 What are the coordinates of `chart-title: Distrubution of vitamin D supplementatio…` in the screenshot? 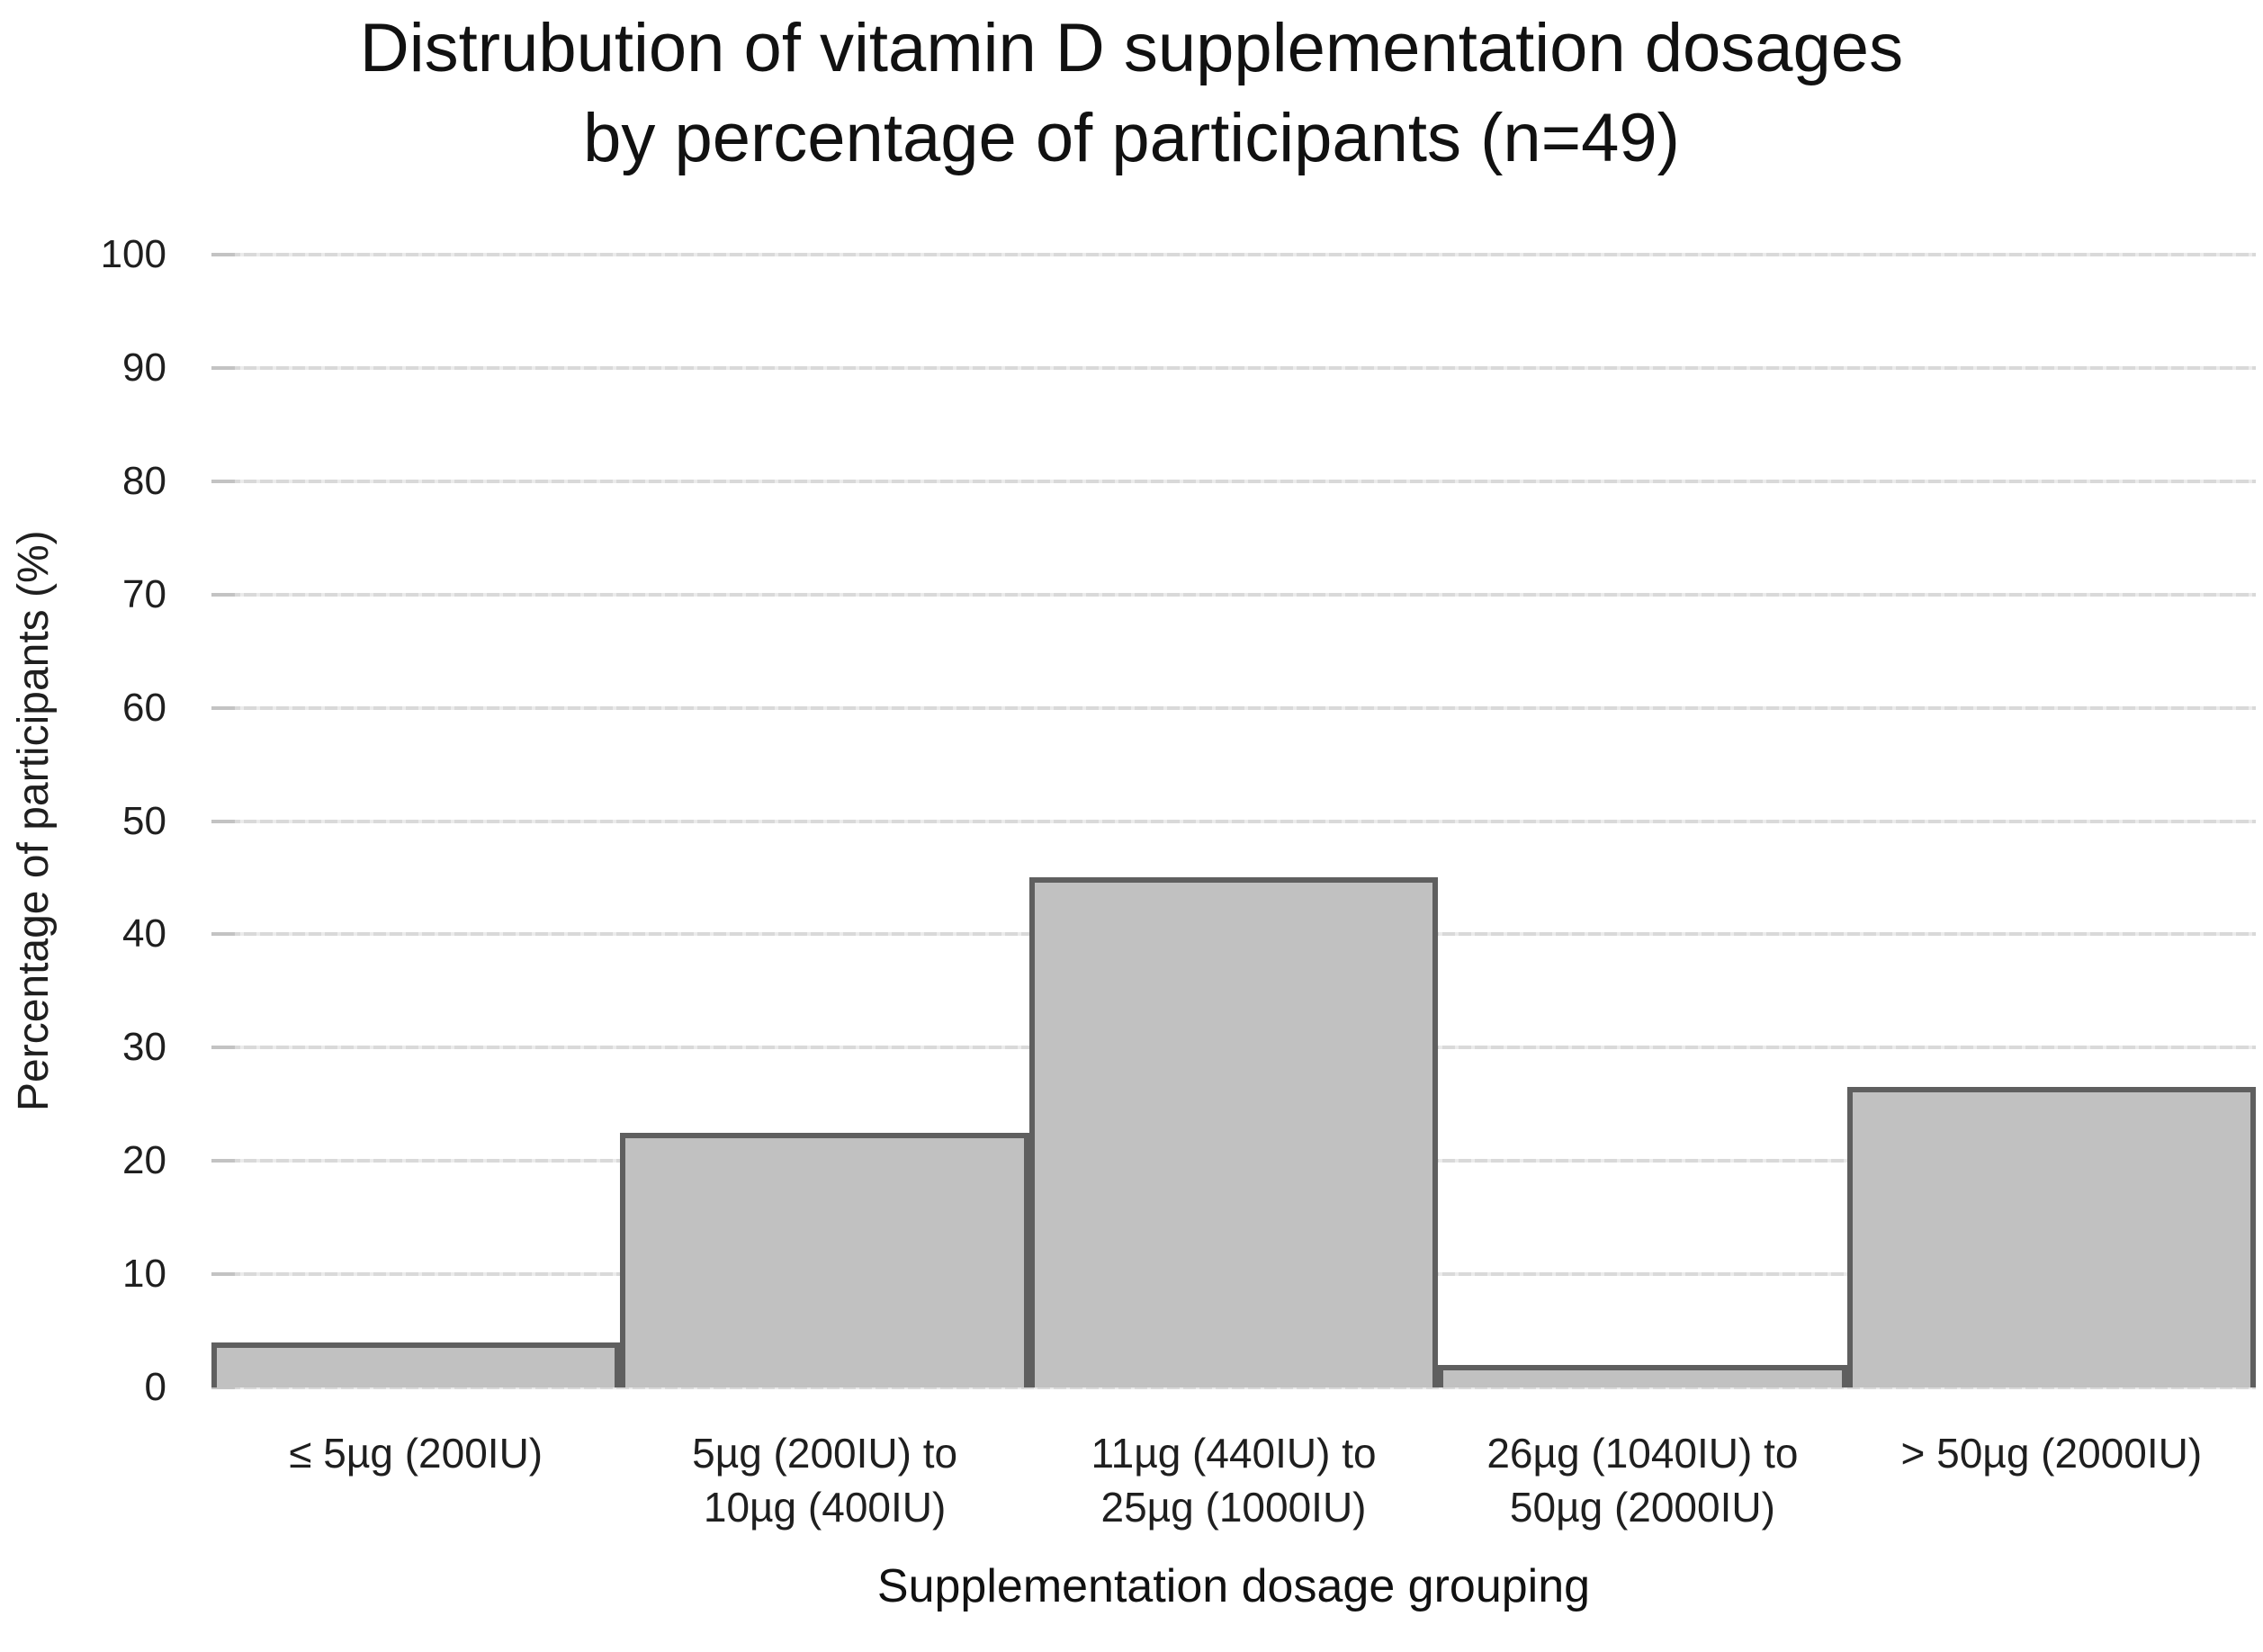 It's located at (1131, 94).